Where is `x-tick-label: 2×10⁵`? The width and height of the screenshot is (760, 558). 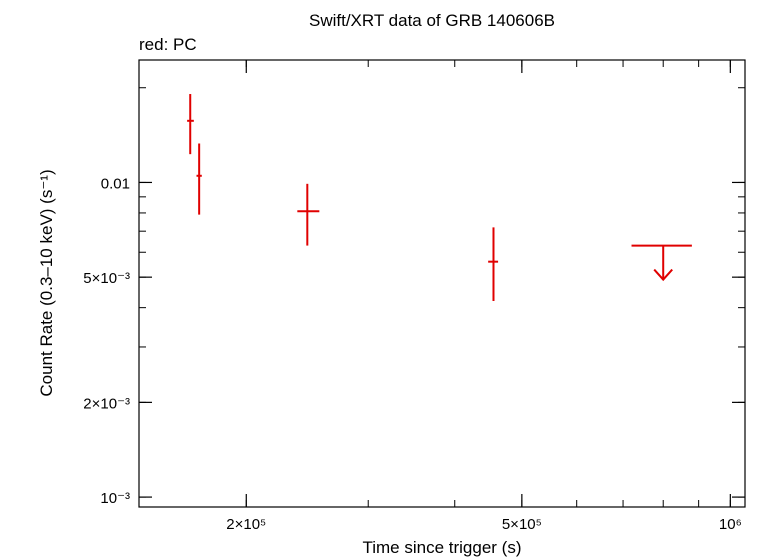
x-tick-label: 2×10⁵ is located at coordinates (246, 524).